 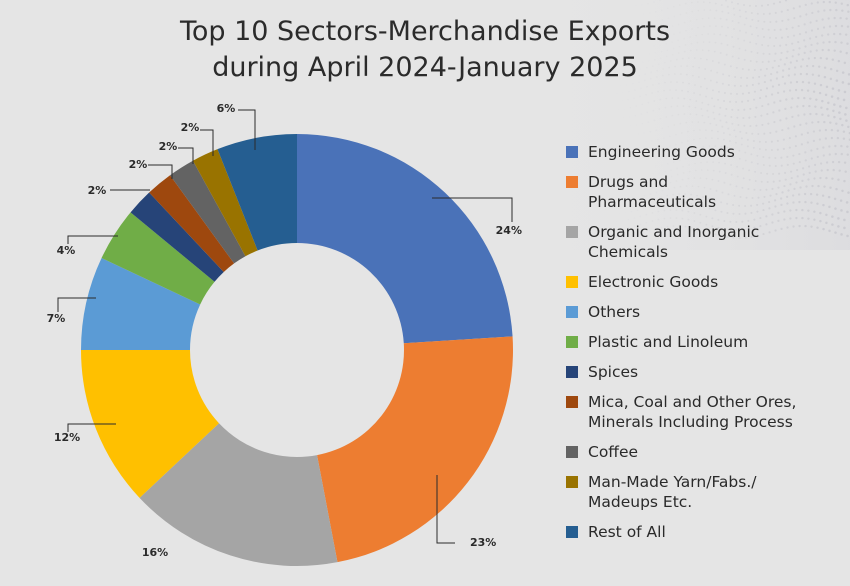 What do you see at coordinates (614, 312) in the screenshot?
I see `legend-label: Others` at bounding box center [614, 312].